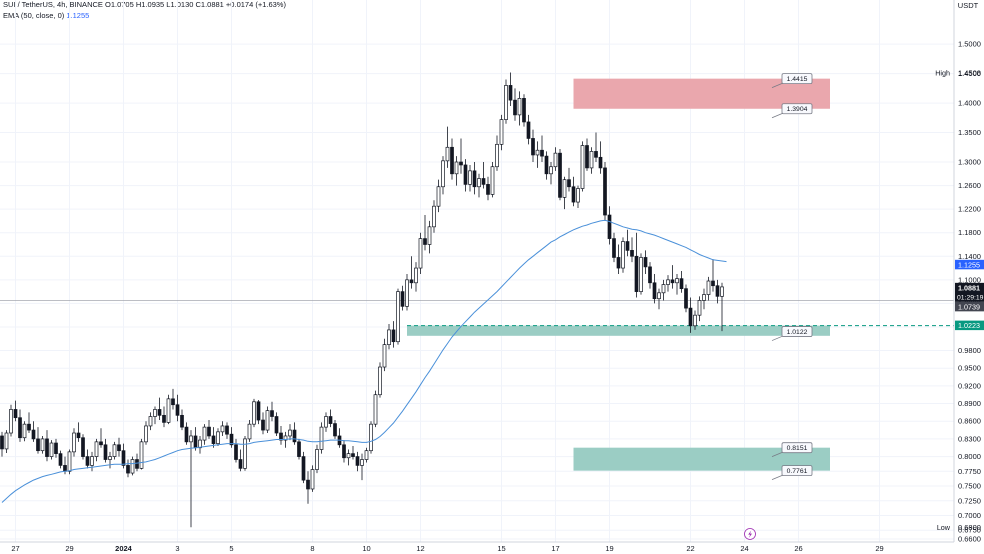  What do you see at coordinates (969, 325) in the screenshot?
I see `level-price-tag: 1.0223` at bounding box center [969, 325].